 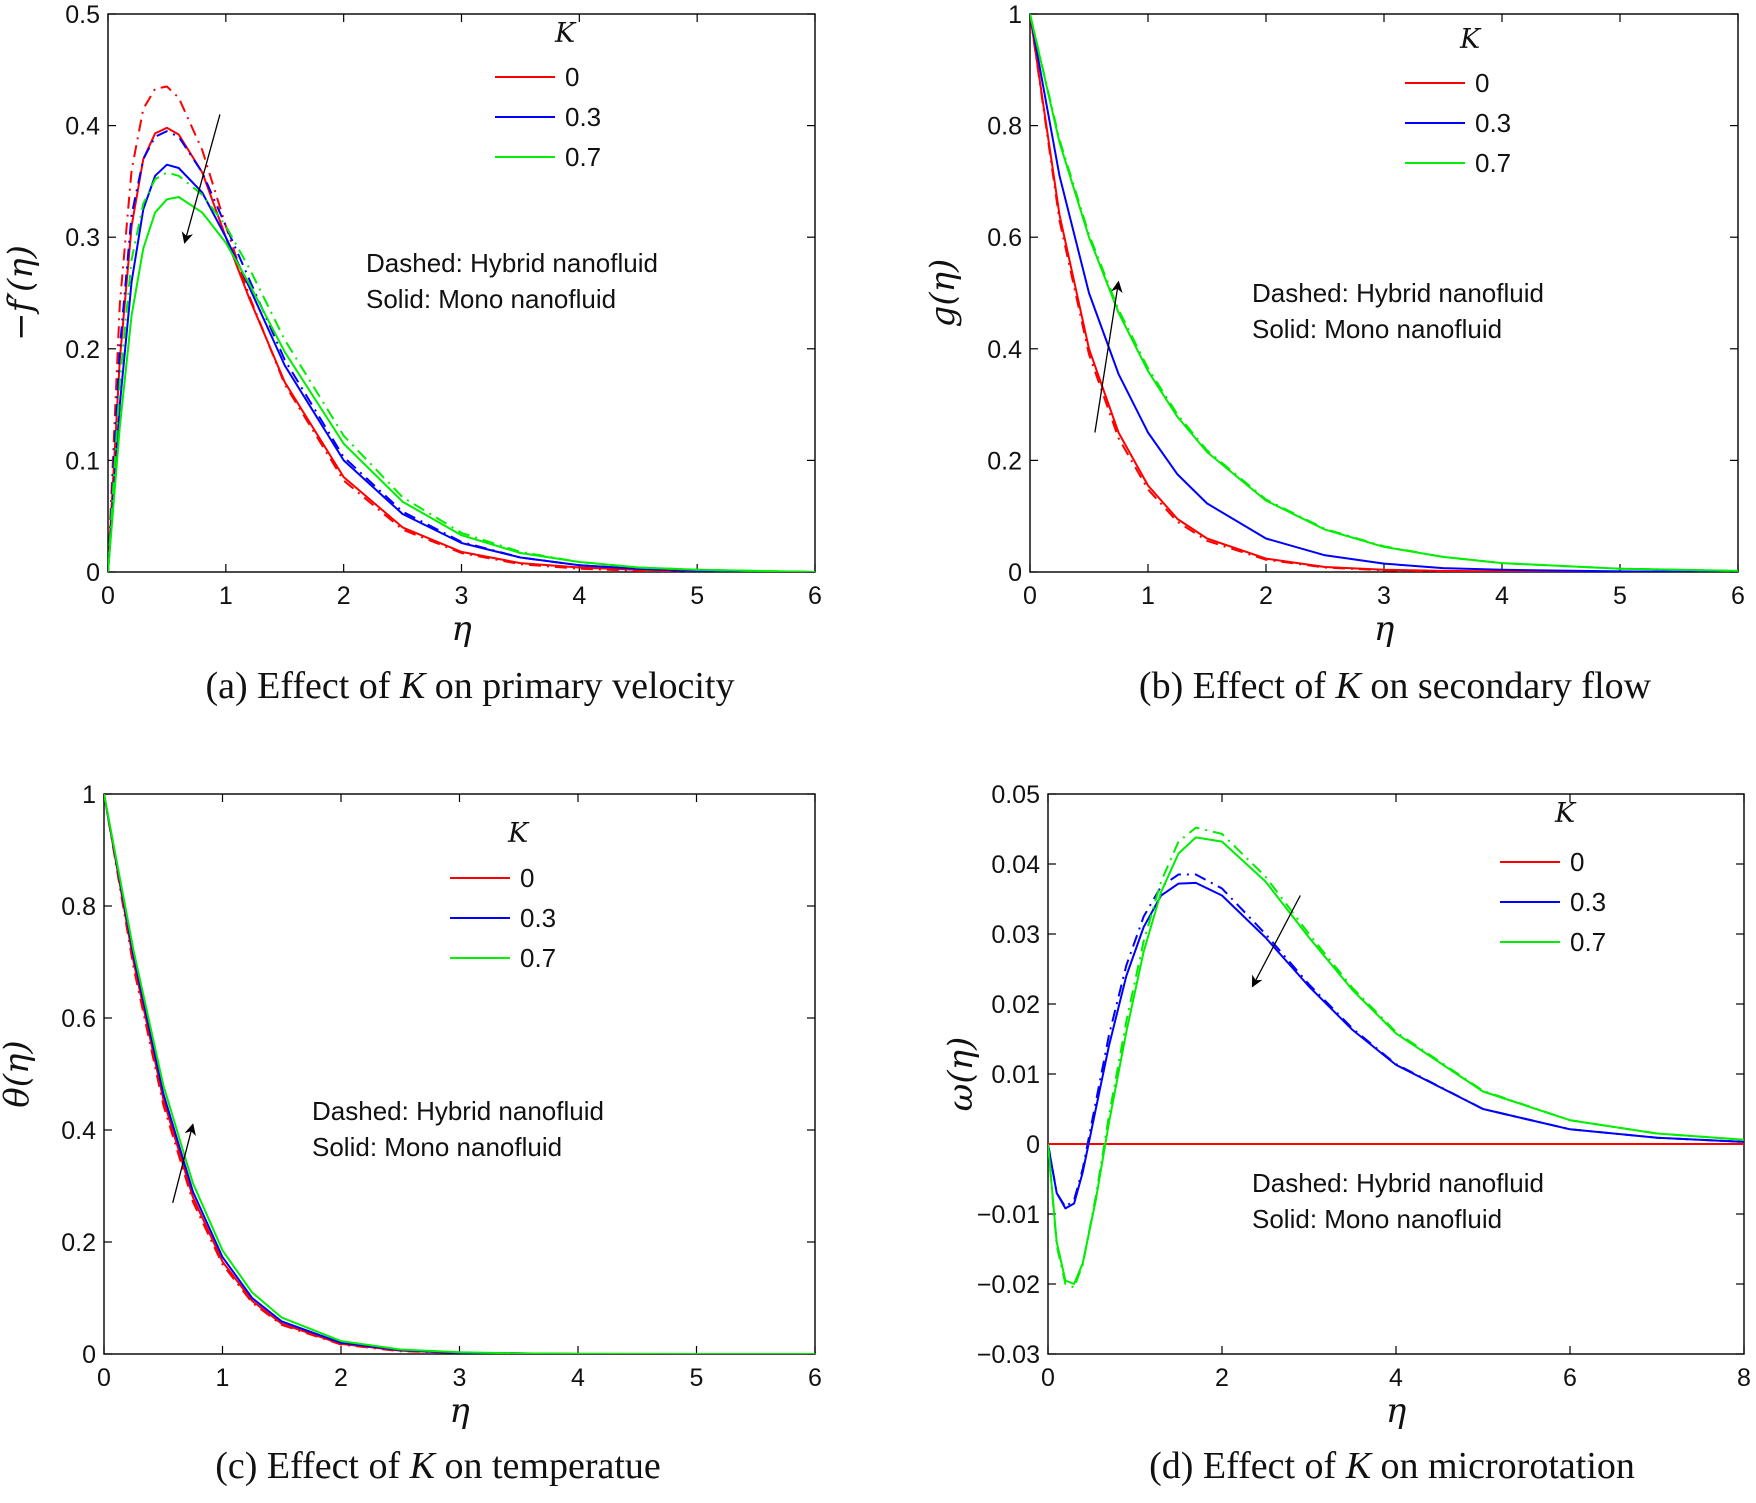 I want to click on panel-a-caption: (a) Effect of K on primary velocity, so click(x=469, y=686).